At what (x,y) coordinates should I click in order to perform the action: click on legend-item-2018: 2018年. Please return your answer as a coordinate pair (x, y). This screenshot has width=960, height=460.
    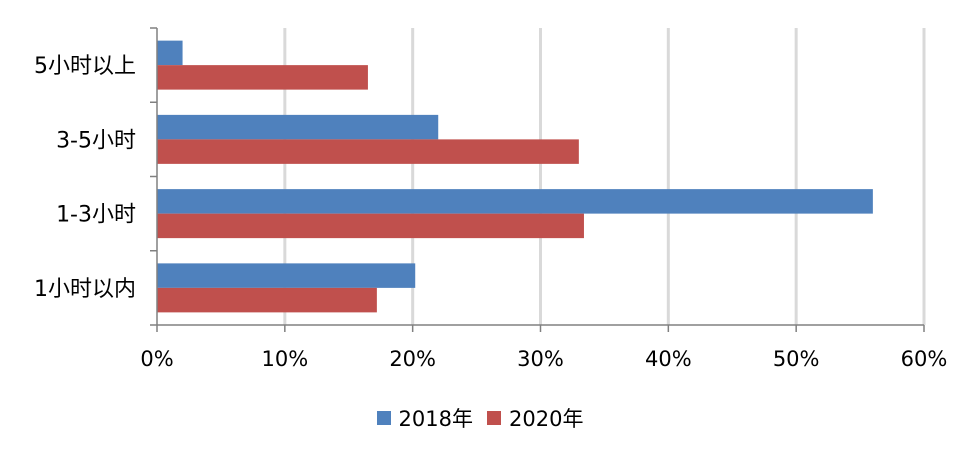
    Looking at the image, I should click on (424, 418).